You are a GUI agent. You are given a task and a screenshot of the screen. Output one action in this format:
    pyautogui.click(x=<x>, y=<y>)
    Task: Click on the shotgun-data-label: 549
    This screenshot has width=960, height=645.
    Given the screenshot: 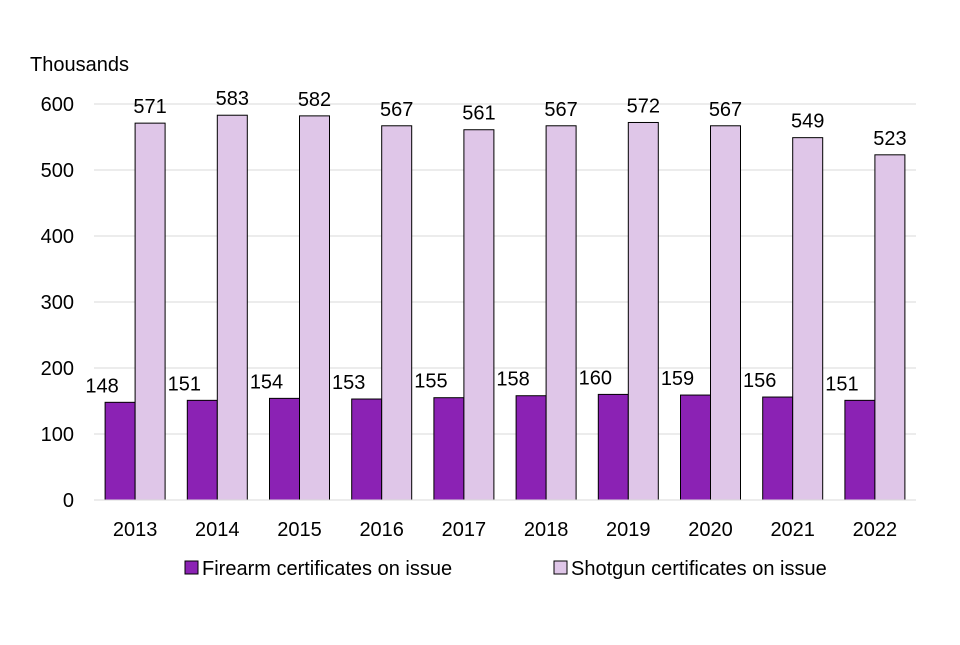 What is the action you would take?
    pyautogui.click(x=807, y=122)
    